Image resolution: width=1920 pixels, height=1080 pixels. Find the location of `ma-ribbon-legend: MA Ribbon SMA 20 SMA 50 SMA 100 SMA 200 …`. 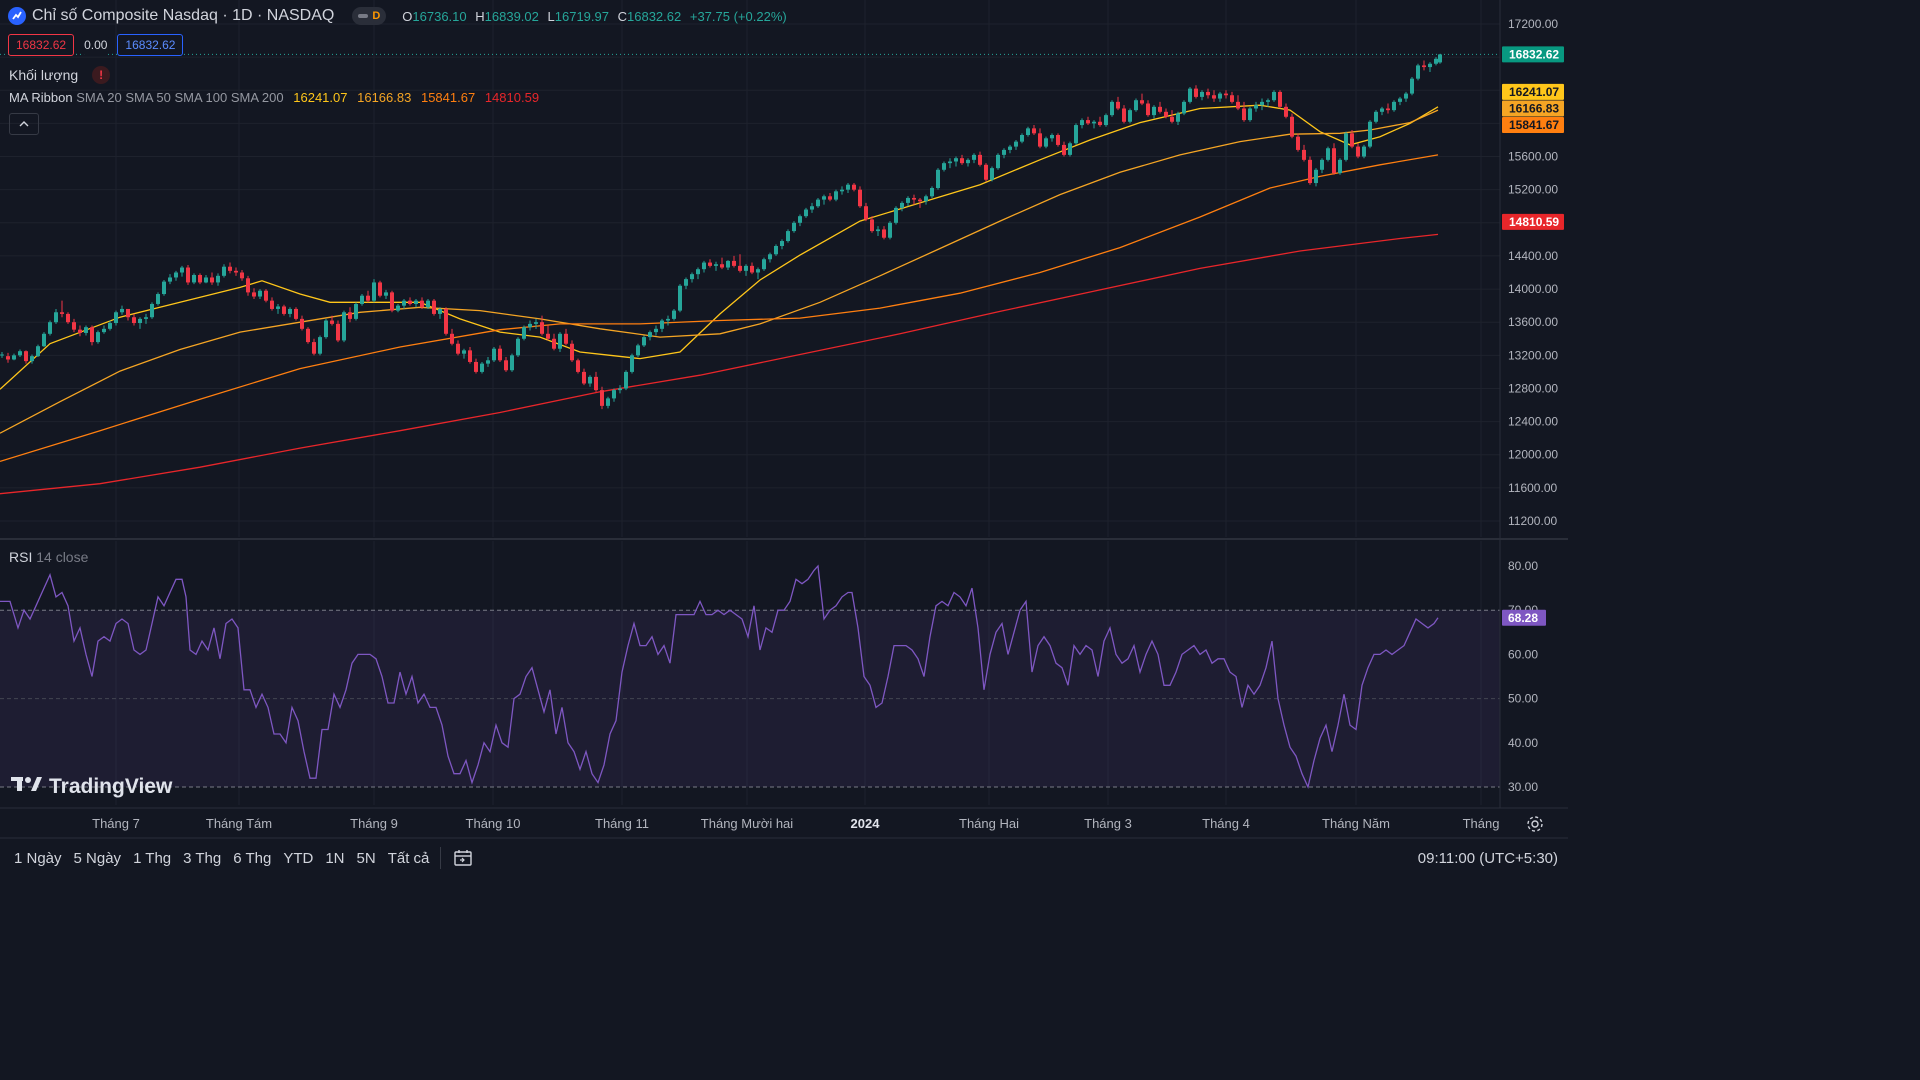

ma-ribbon-legend: MA Ribbon SMA 20 SMA 50 SMA 100 SMA 200 … is located at coordinates (274, 97).